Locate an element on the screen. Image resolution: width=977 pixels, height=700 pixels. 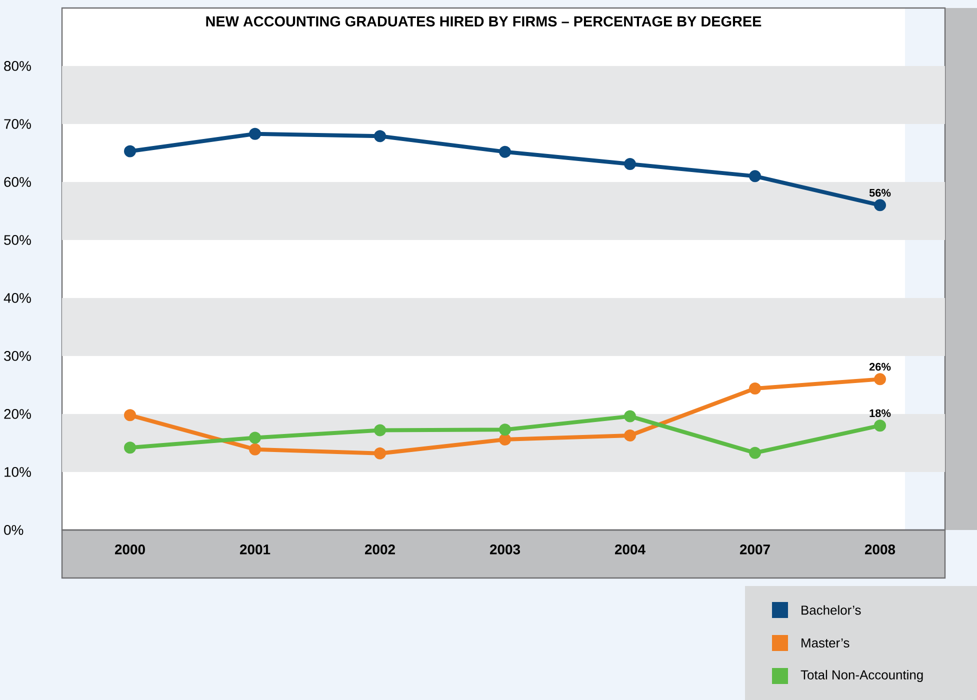
y-tick-label: 20% is located at coordinates (17, 414).